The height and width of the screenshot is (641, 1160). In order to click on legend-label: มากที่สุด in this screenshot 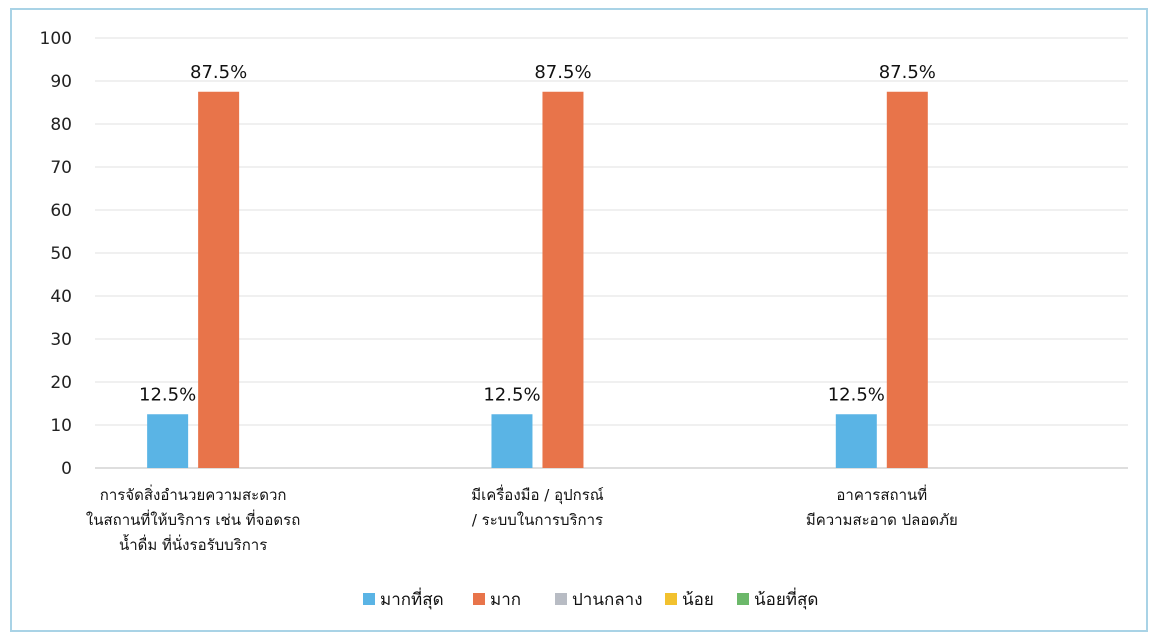, I will do `click(412, 598)`.